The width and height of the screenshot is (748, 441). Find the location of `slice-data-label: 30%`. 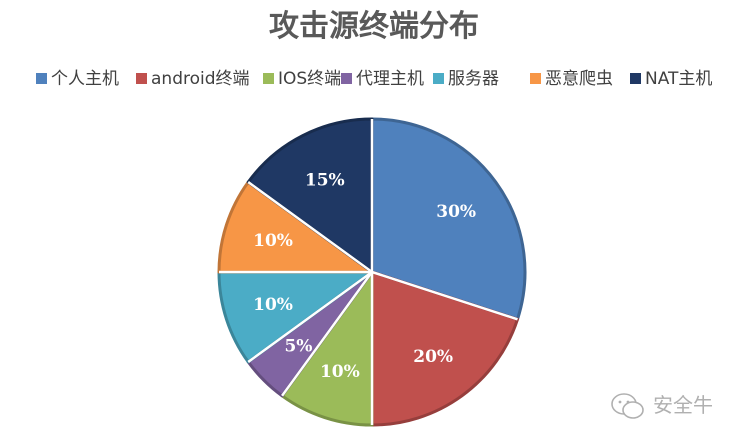

slice-data-label: 30% is located at coordinates (456, 212).